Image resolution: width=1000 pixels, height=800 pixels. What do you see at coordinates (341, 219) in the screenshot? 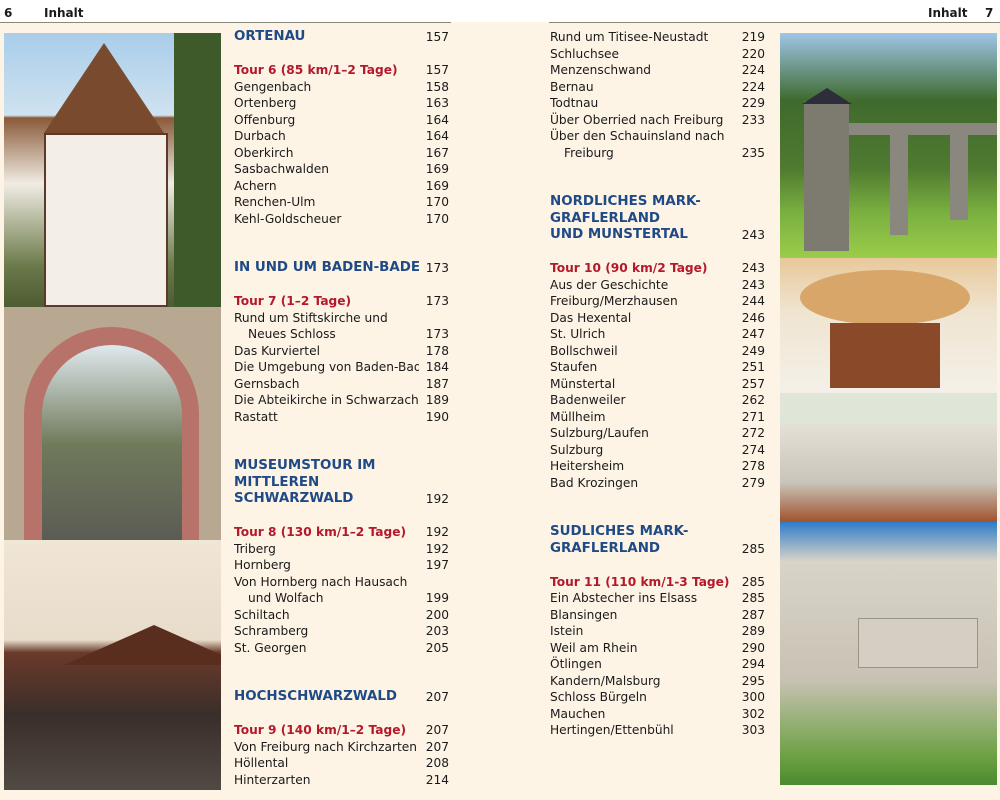
I see `toc-item: Kehl-Goldscheuer 170` at bounding box center [341, 219].